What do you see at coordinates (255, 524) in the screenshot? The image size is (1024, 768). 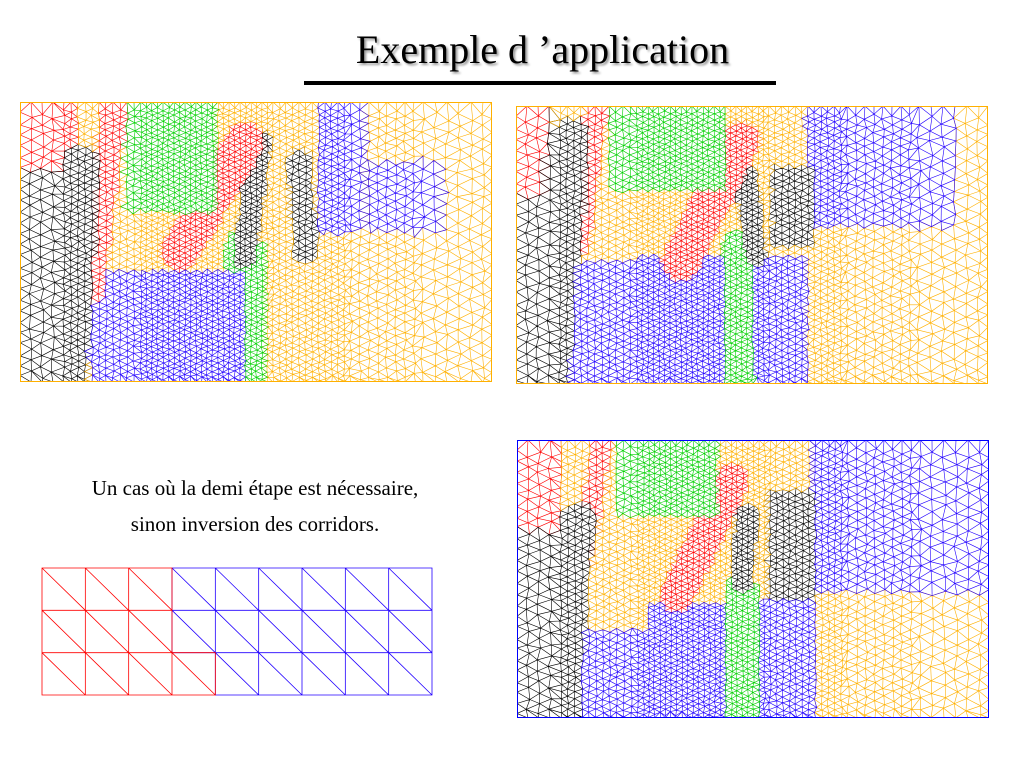 I see `caption-line-2: sinon inversion des corridors.` at bounding box center [255, 524].